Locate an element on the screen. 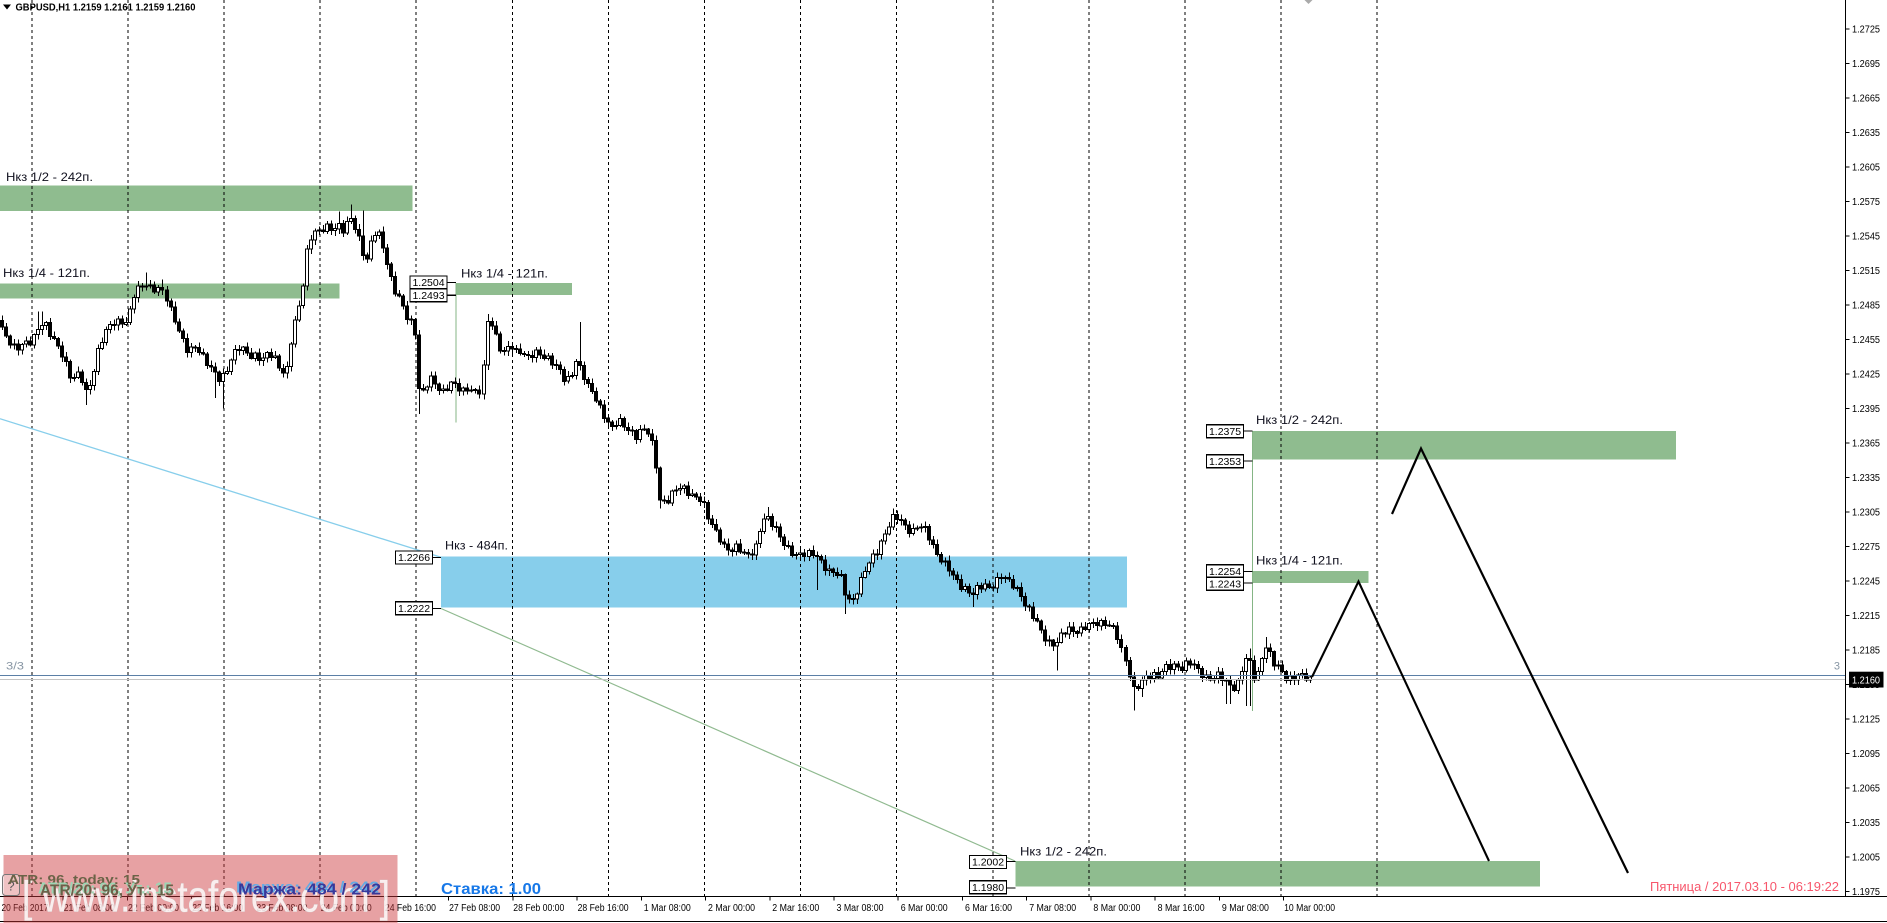 The height and width of the screenshot is (923, 1887). svg-text: 1.2185 is located at coordinates (1866, 650).